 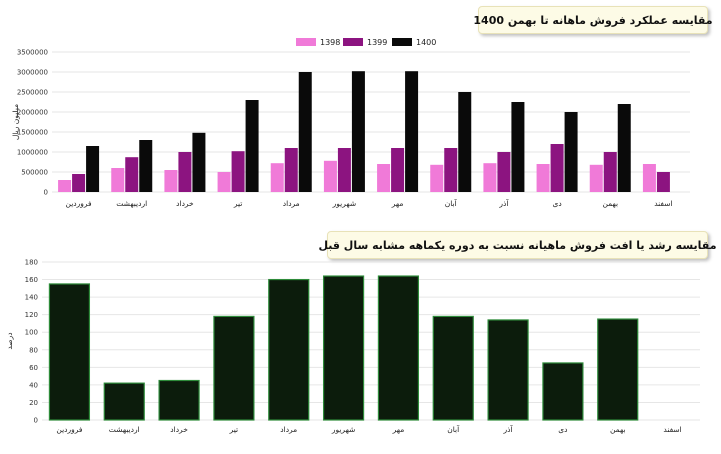 What do you see at coordinates (33, 403) in the screenshot?
I see `y-tick-label: 20` at bounding box center [33, 403].